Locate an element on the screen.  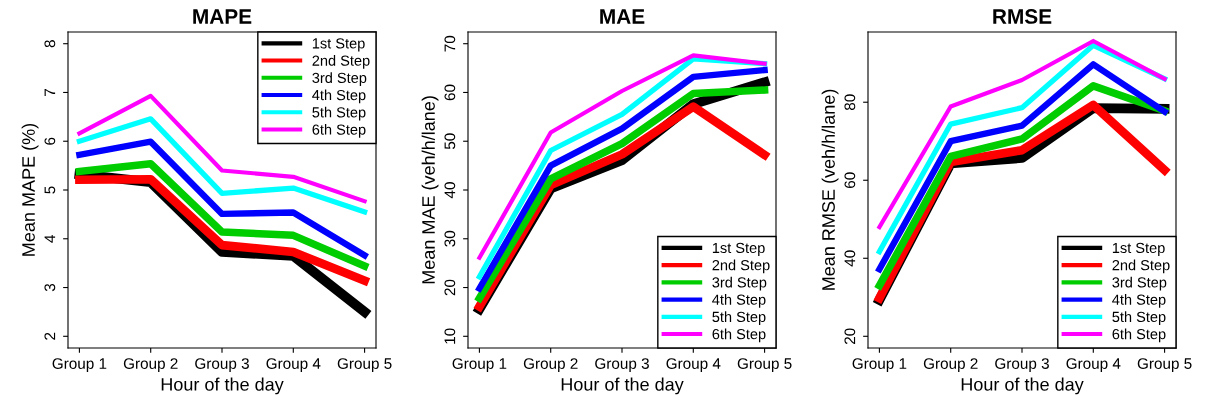
y-tick-label: 10 is located at coordinates (450, 336).